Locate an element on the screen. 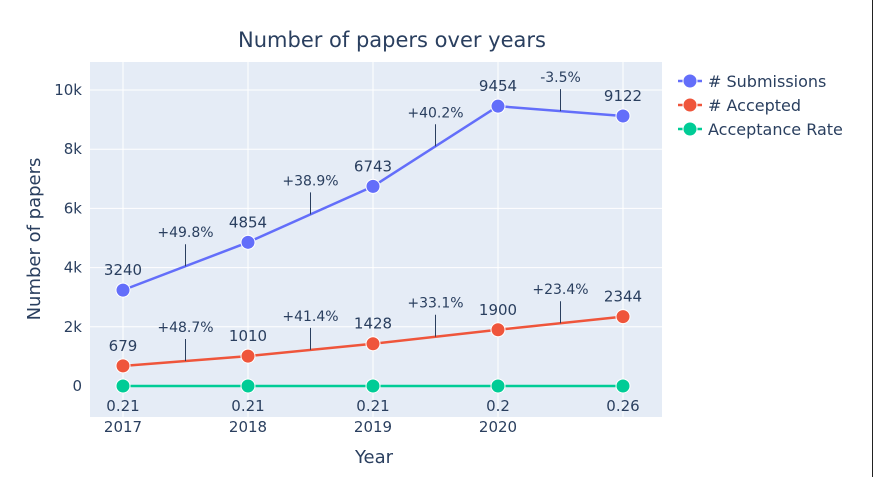 The height and width of the screenshot is (477, 876). change-annotation: +33.1% is located at coordinates (435, 304).